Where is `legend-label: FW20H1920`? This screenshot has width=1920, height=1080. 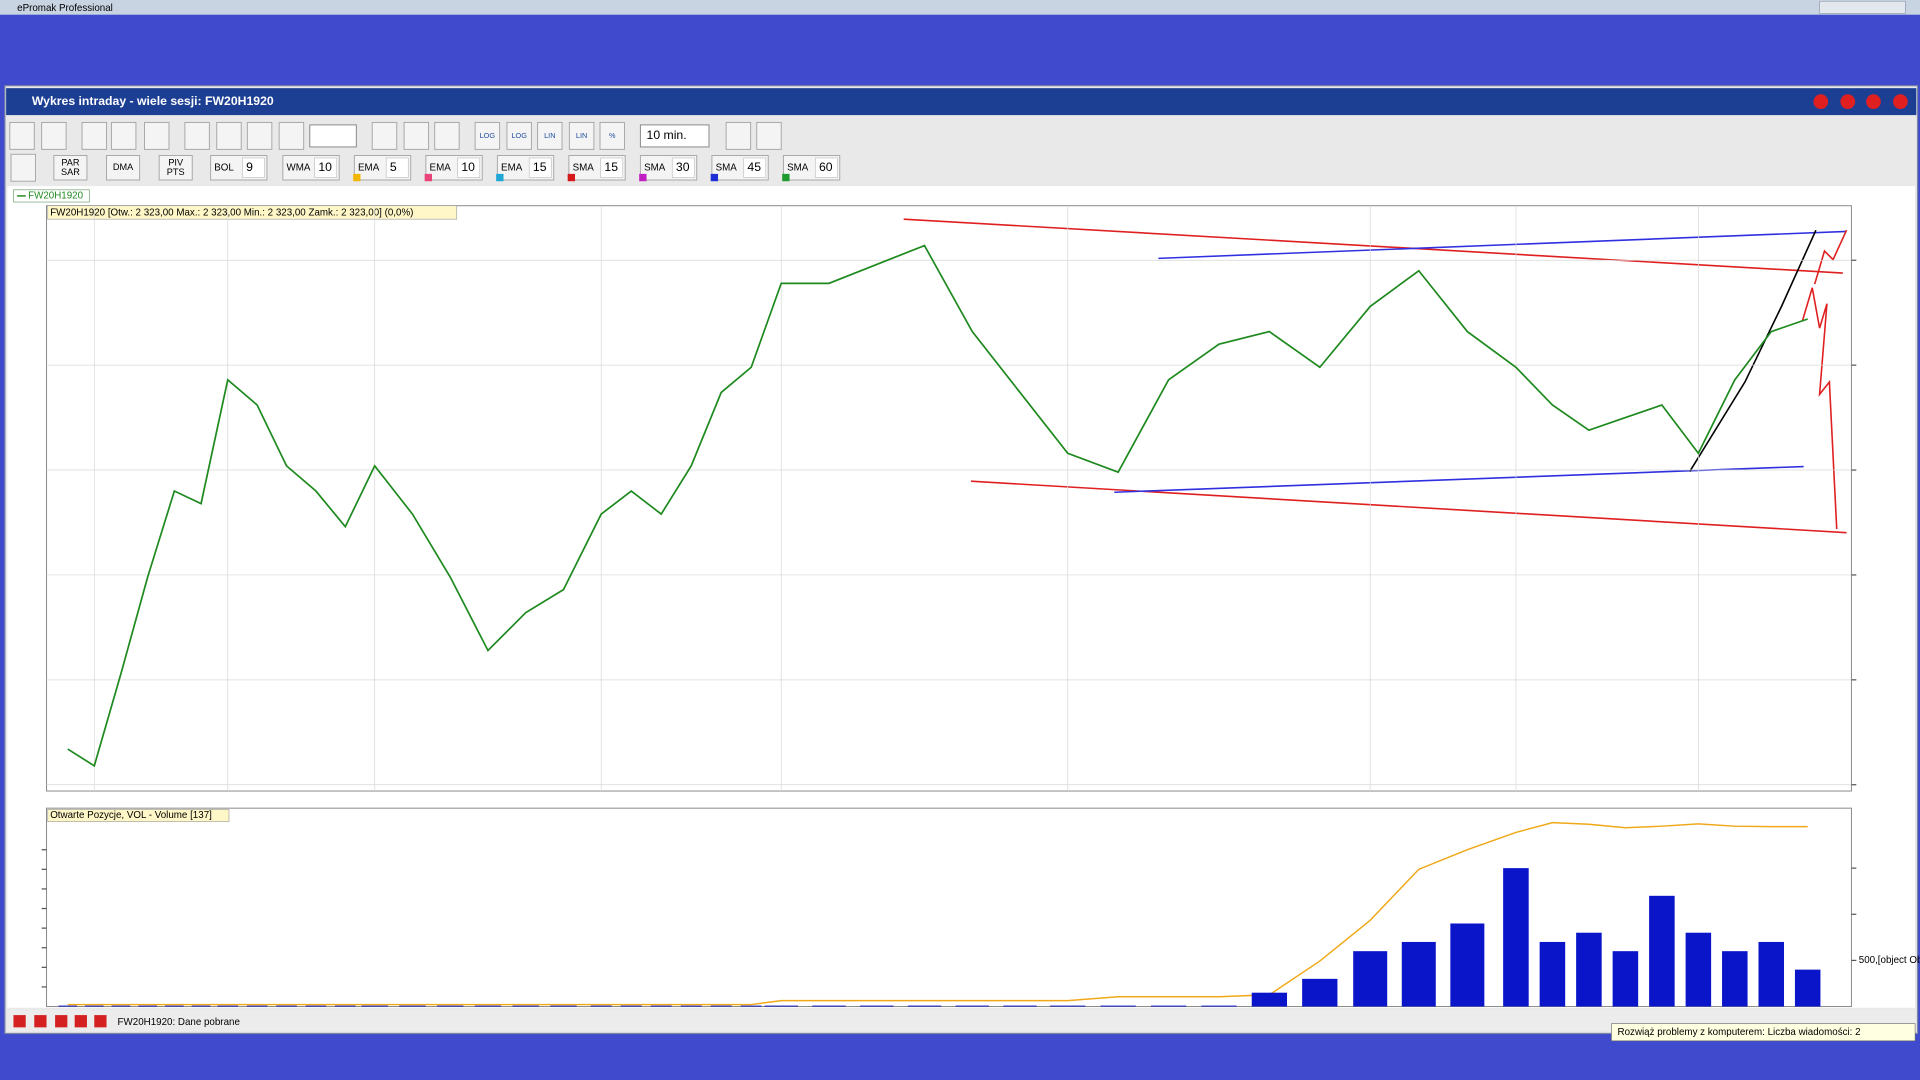
legend-label: FW20H1920 is located at coordinates (55, 196).